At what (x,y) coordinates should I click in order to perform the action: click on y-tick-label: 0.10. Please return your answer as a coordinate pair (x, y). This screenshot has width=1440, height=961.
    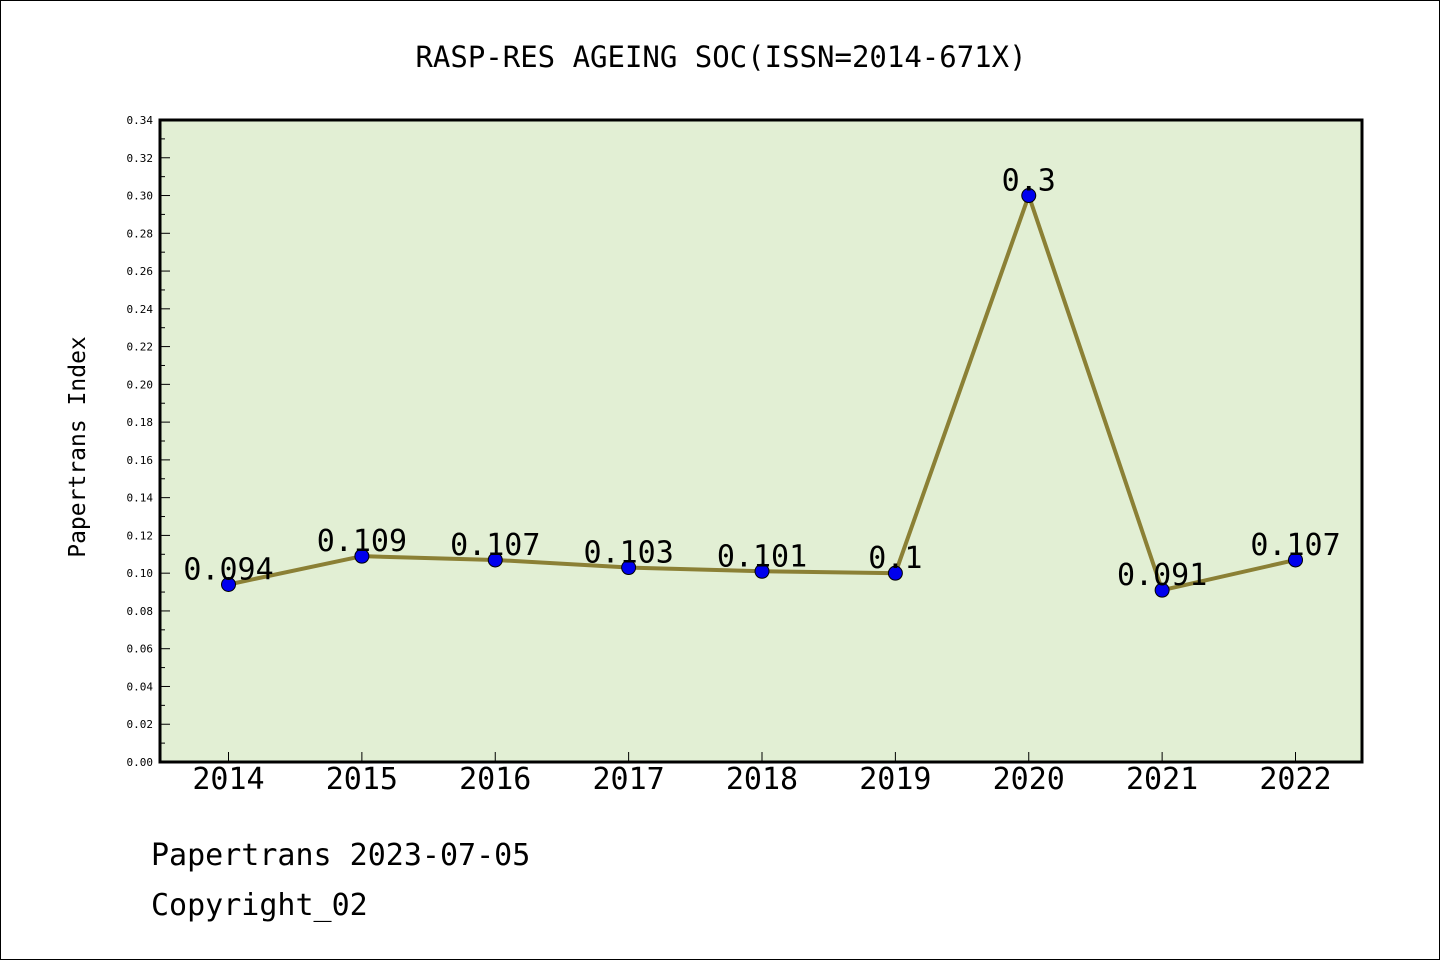
    Looking at the image, I should click on (140, 573).